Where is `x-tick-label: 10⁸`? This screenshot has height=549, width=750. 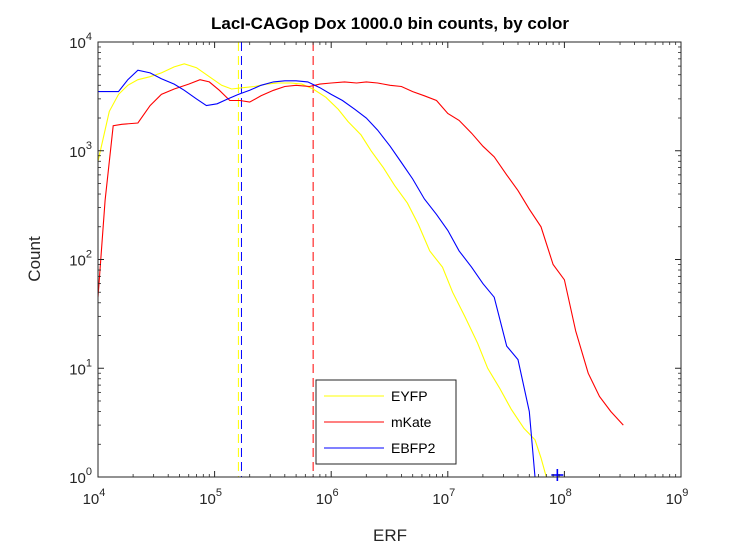
x-tick-label: 10⁸ is located at coordinates (560, 497).